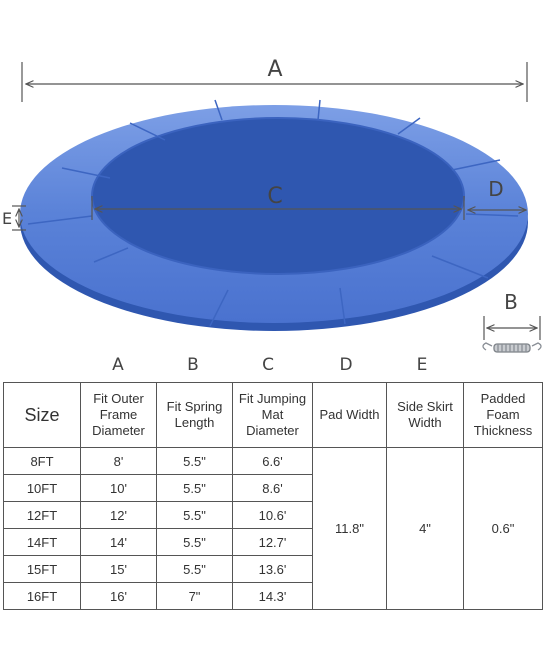  What do you see at coordinates (118, 488) in the screenshot?
I see `cell-outer: 10'` at bounding box center [118, 488].